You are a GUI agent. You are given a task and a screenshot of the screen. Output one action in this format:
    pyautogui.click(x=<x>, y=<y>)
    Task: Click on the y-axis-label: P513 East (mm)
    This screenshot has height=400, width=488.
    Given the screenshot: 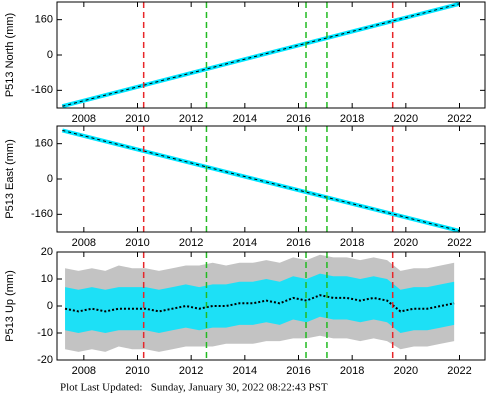 What is the action you would take?
    pyautogui.click(x=10, y=178)
    